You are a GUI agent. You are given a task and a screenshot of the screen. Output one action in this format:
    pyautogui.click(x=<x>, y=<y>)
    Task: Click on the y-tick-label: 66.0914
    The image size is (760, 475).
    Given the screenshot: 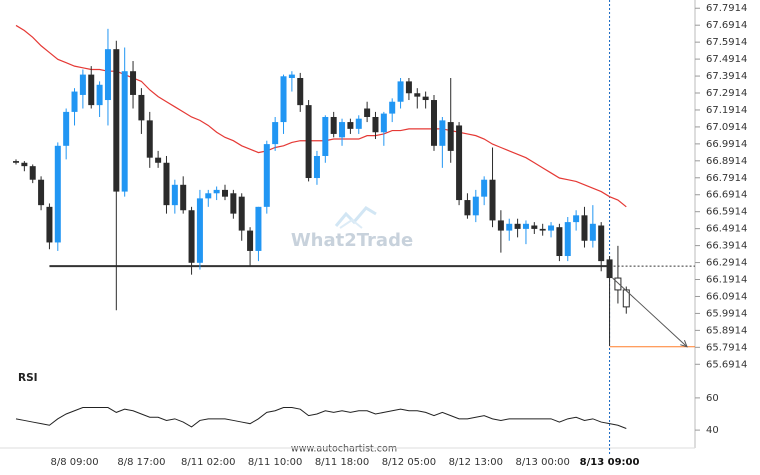 What is the action you would take?
    pyautogui.click(x=726, y=296)
    